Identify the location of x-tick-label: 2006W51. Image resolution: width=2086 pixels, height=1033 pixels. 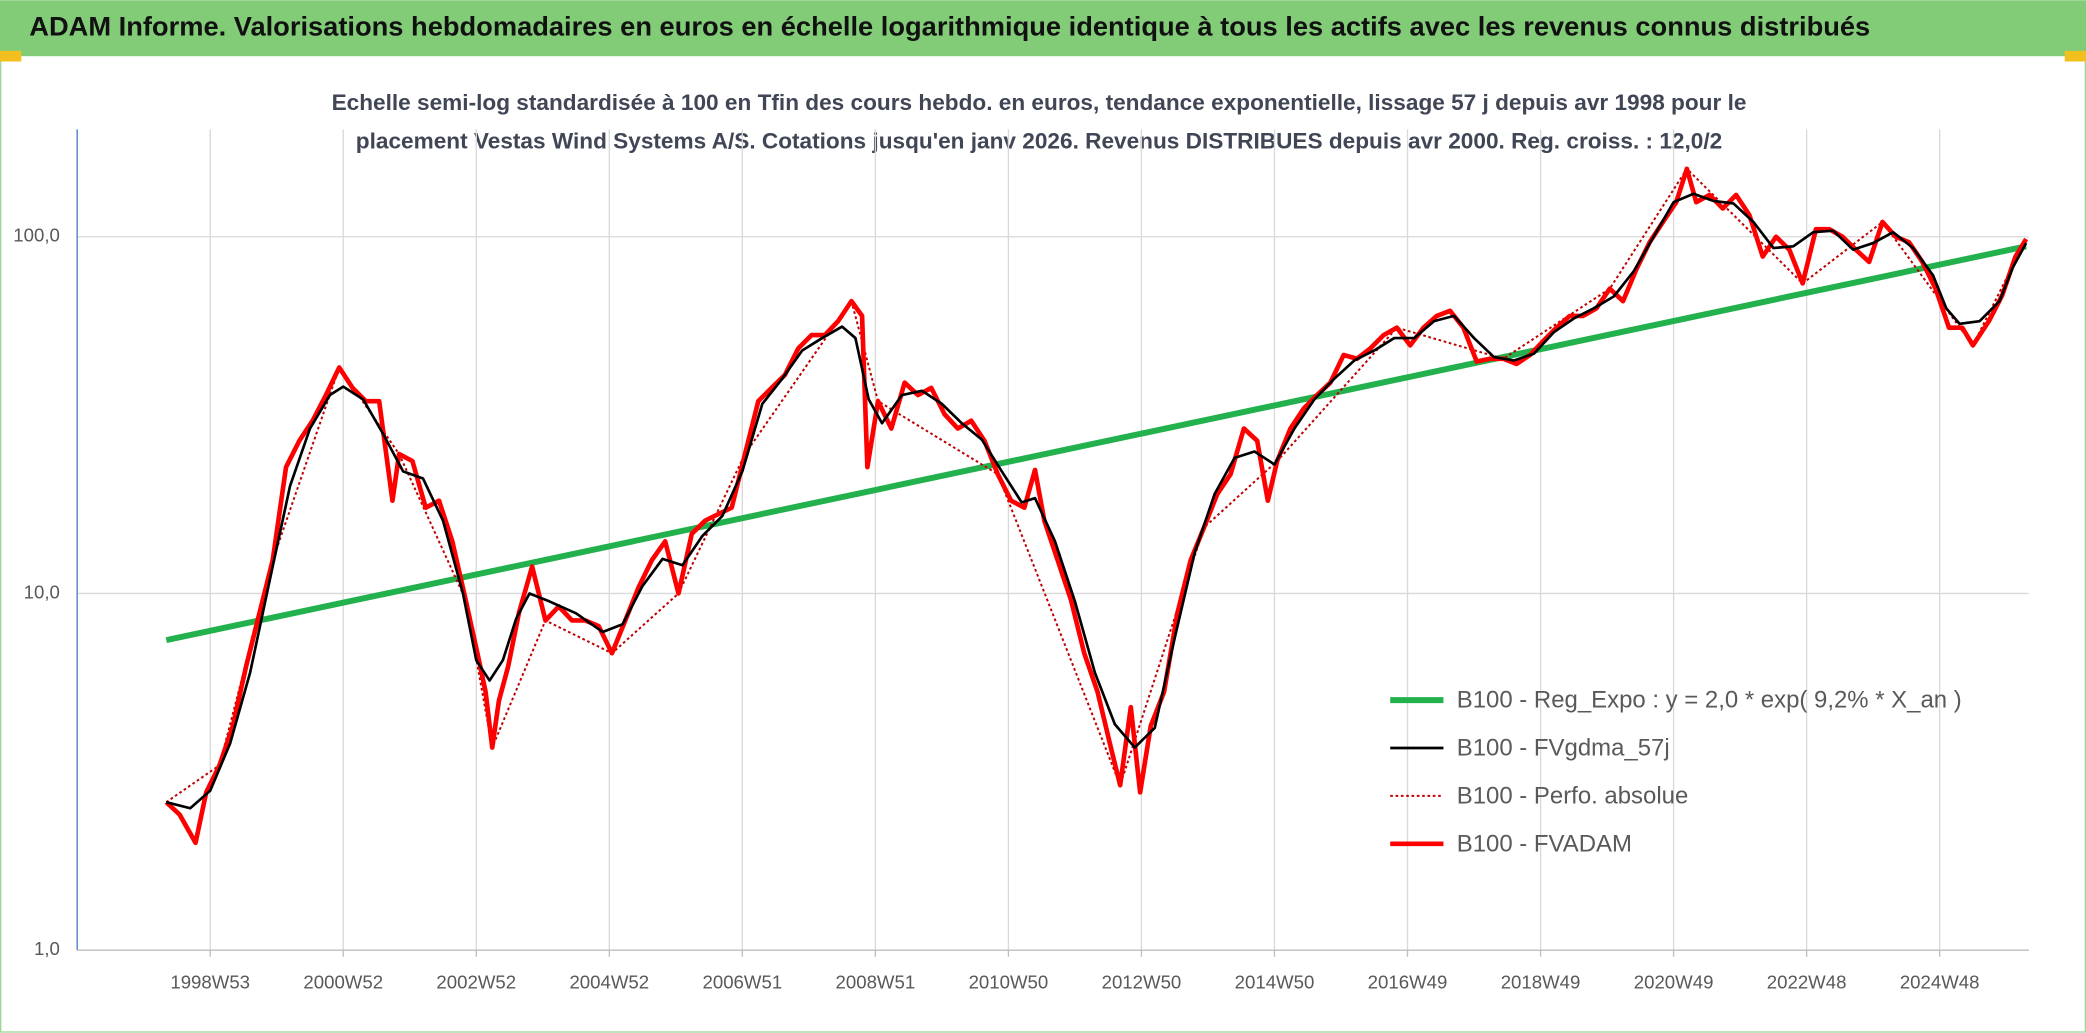
(743, 981).